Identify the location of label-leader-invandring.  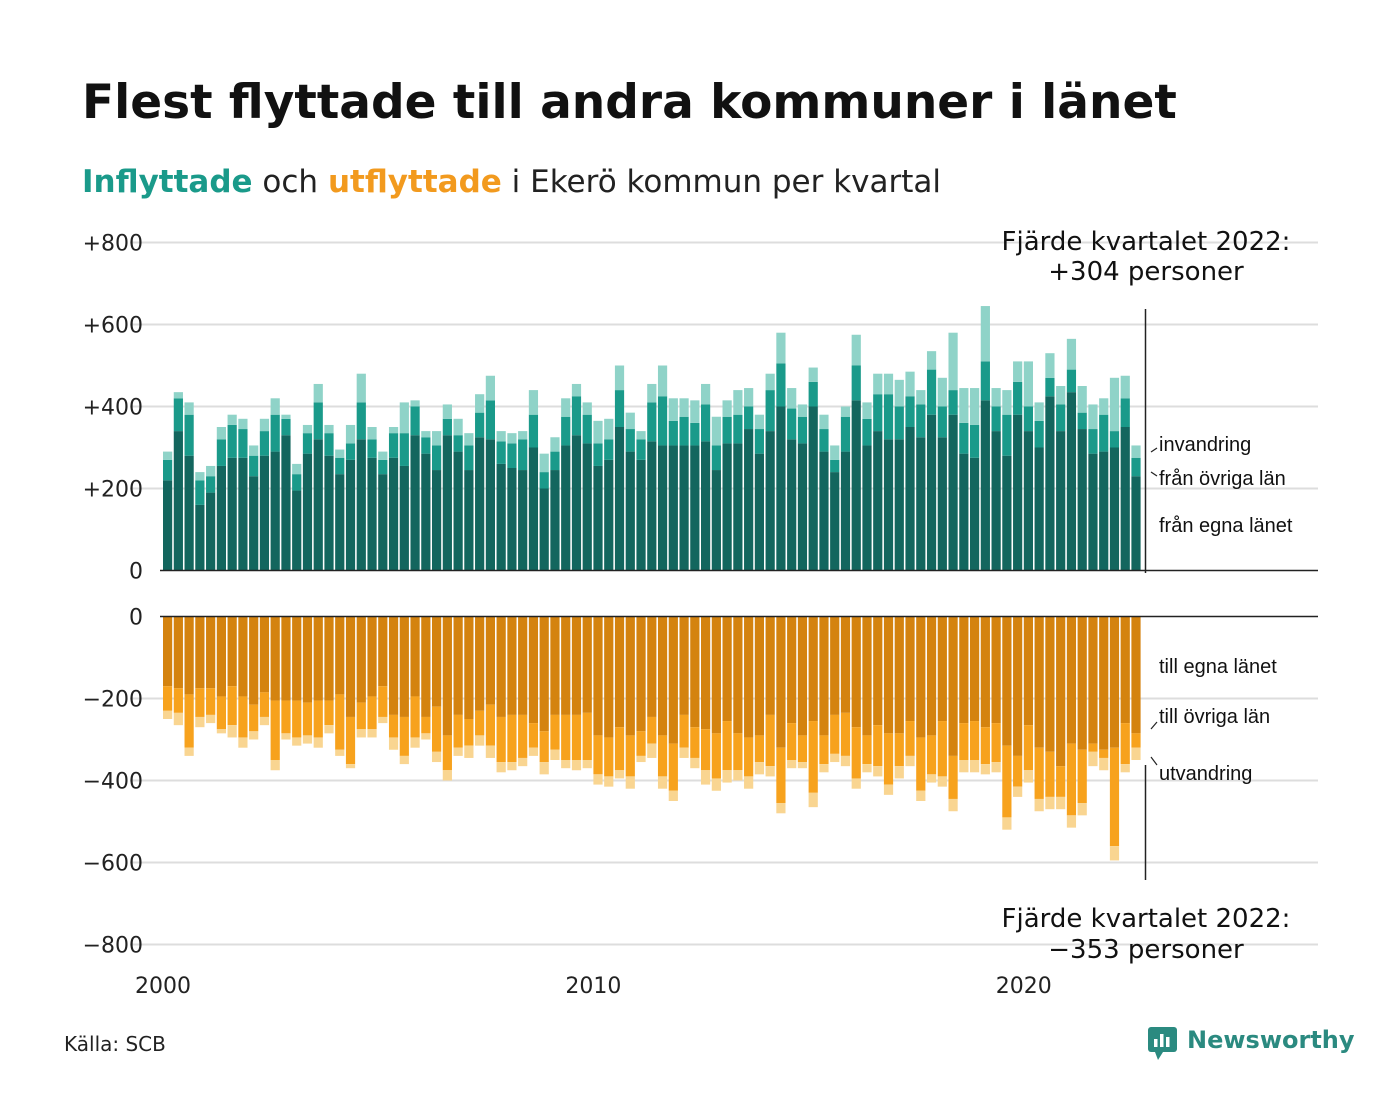
(1154, 450).